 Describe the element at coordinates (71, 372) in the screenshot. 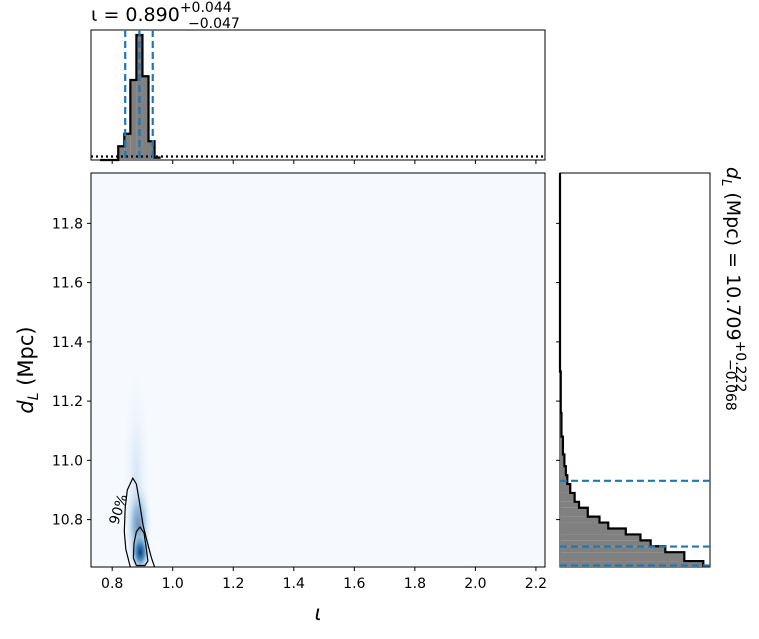

I see `y-axis-ticks: 10.8 11.0 11.2 11.4 11.6 11.8` at that location.